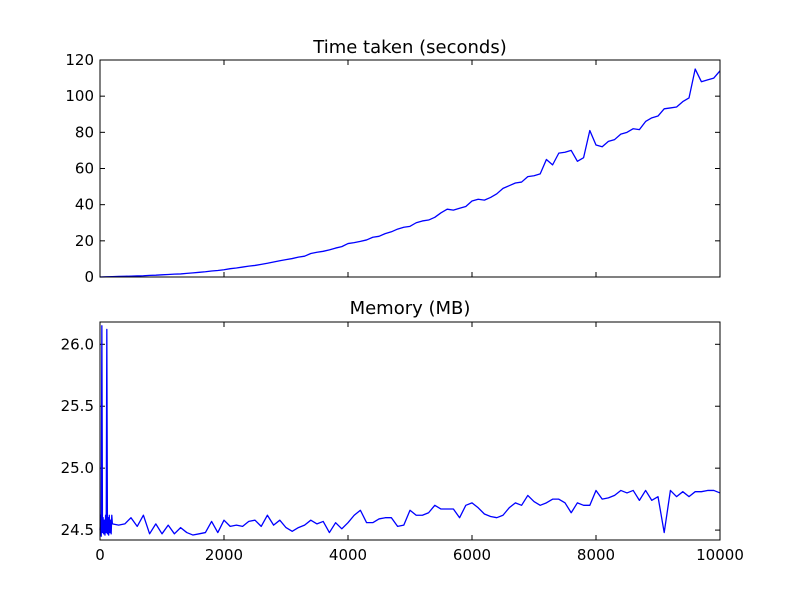 Image resolution: width=800 pixels, height=600 pixels. What do you see at coordinates (596, 555) in the screenshot?
I see `memory-xtick-label: 8000` at bounding box center [596, 555].